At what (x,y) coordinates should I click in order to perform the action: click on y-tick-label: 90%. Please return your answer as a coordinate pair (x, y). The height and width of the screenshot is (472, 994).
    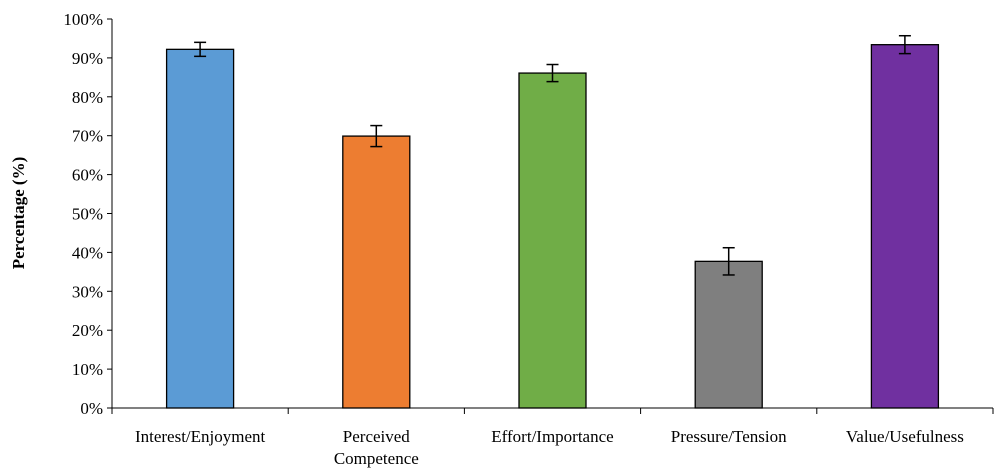
    Looking at the image, I should click on (87, 58).